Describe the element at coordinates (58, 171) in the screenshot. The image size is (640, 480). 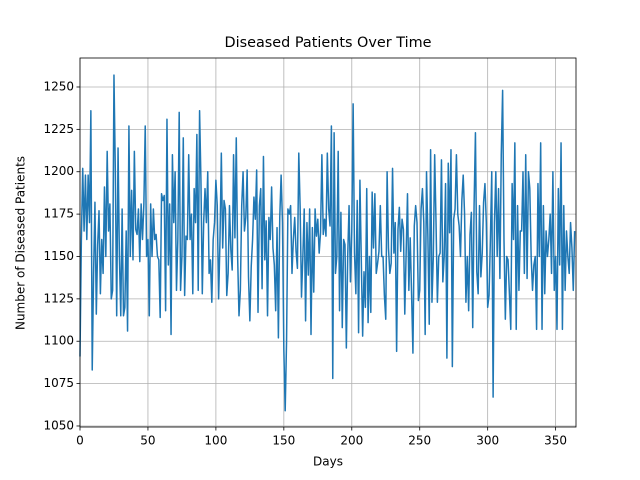
I see `y-tick-label: 1200` at that location.